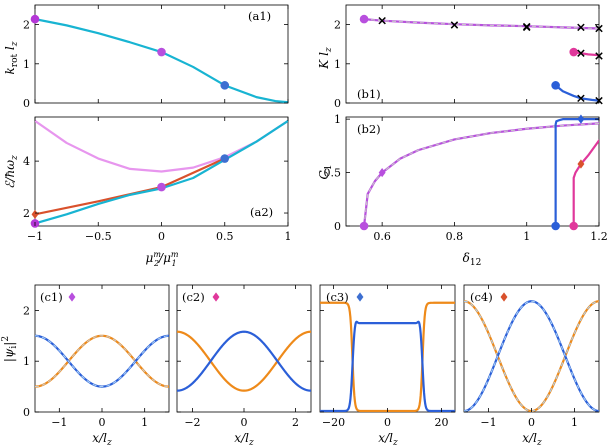  I want to click on marker-b1-9-b, so click(581, 53).